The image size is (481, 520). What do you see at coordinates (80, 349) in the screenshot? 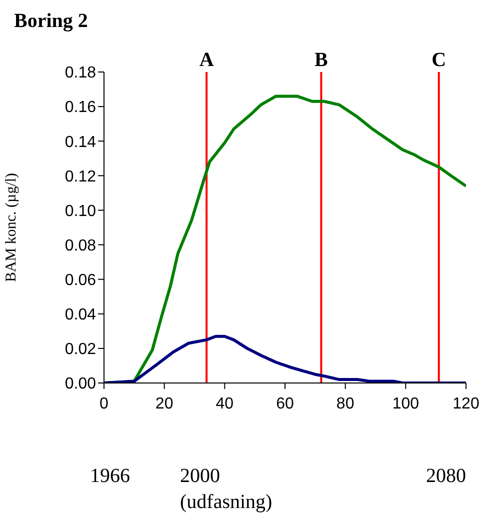
I see `y-tick-label: 0.02` at bounding box center [80, 349].